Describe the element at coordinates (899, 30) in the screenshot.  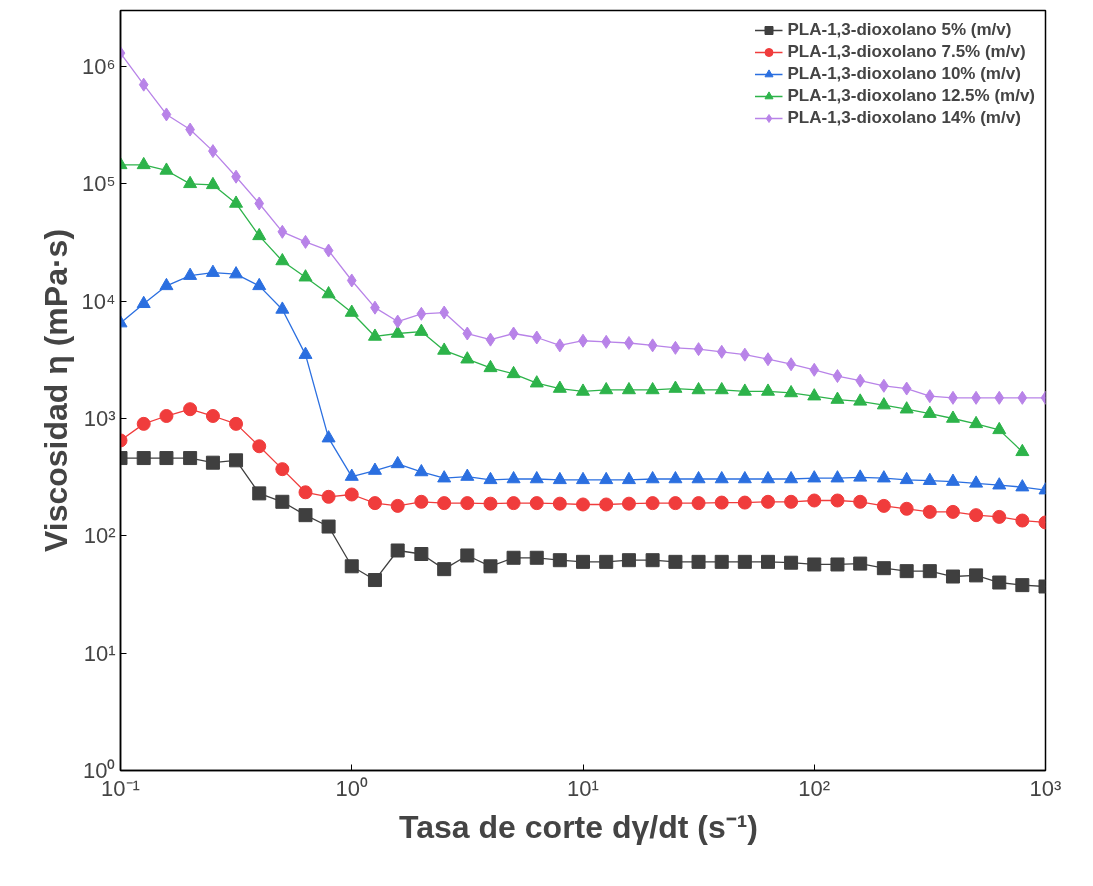
I see `legend-label: PLA-1,3-dioxolano 5% (m/v)` at that location.